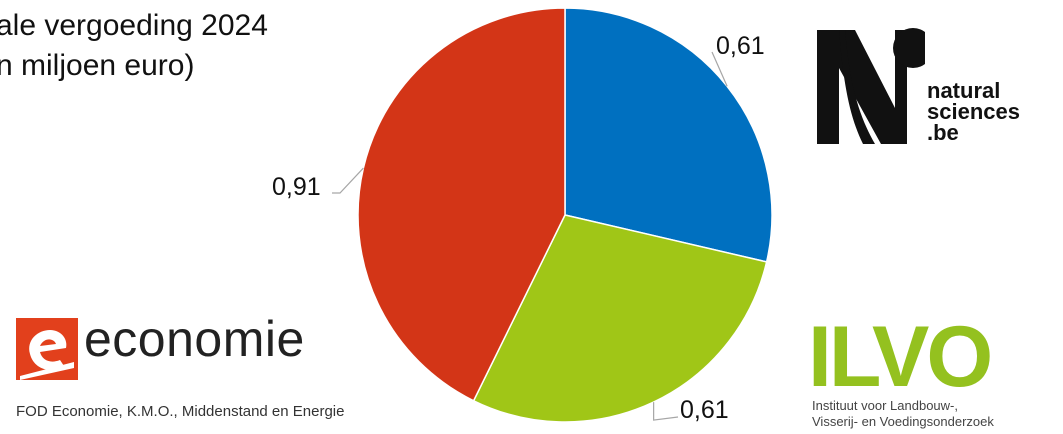  Describe the element at coordinates (668, 135) in the screenshot. I see `pie-slice-blue` at that location.